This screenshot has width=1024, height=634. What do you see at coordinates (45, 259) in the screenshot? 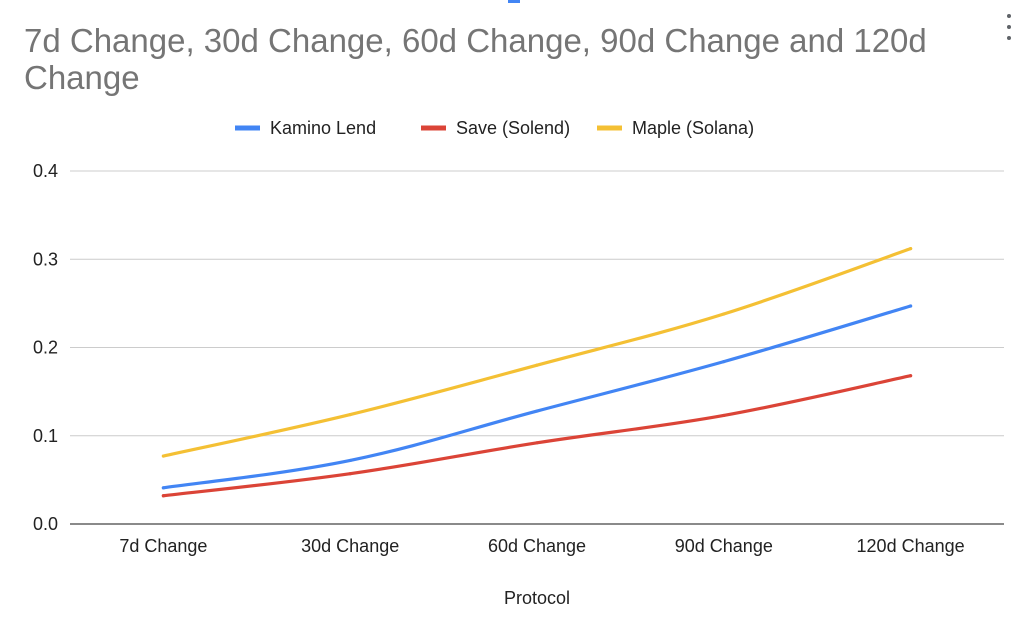
I see `y-tick-label: 0.3` at bounding box center [45, 259].